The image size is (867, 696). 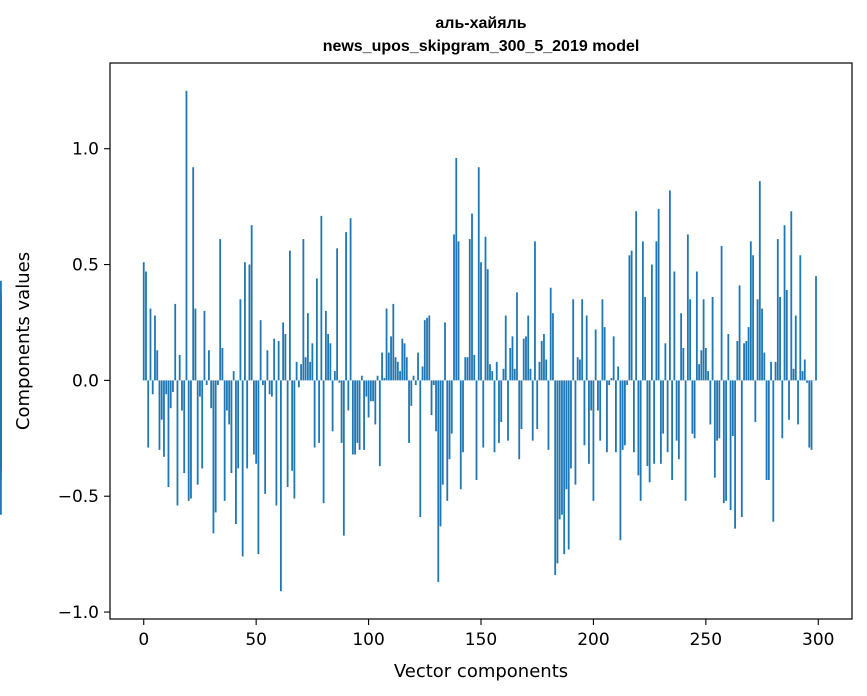 What do you see at coordinates (481, 640) in the screenshot?
I see `x-tick-label: 150` at bounding box center [481, 640].